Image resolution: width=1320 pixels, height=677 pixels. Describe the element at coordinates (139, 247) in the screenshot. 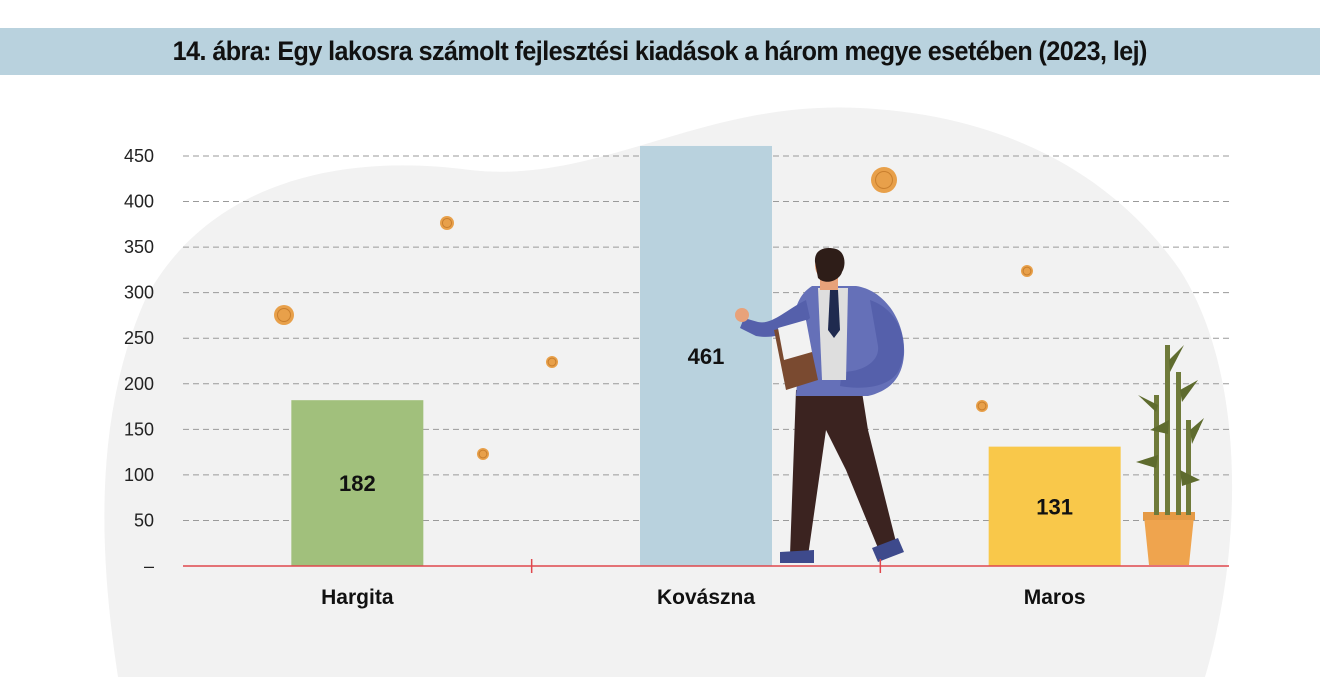

I see `y-tick-label: 350` at that location.